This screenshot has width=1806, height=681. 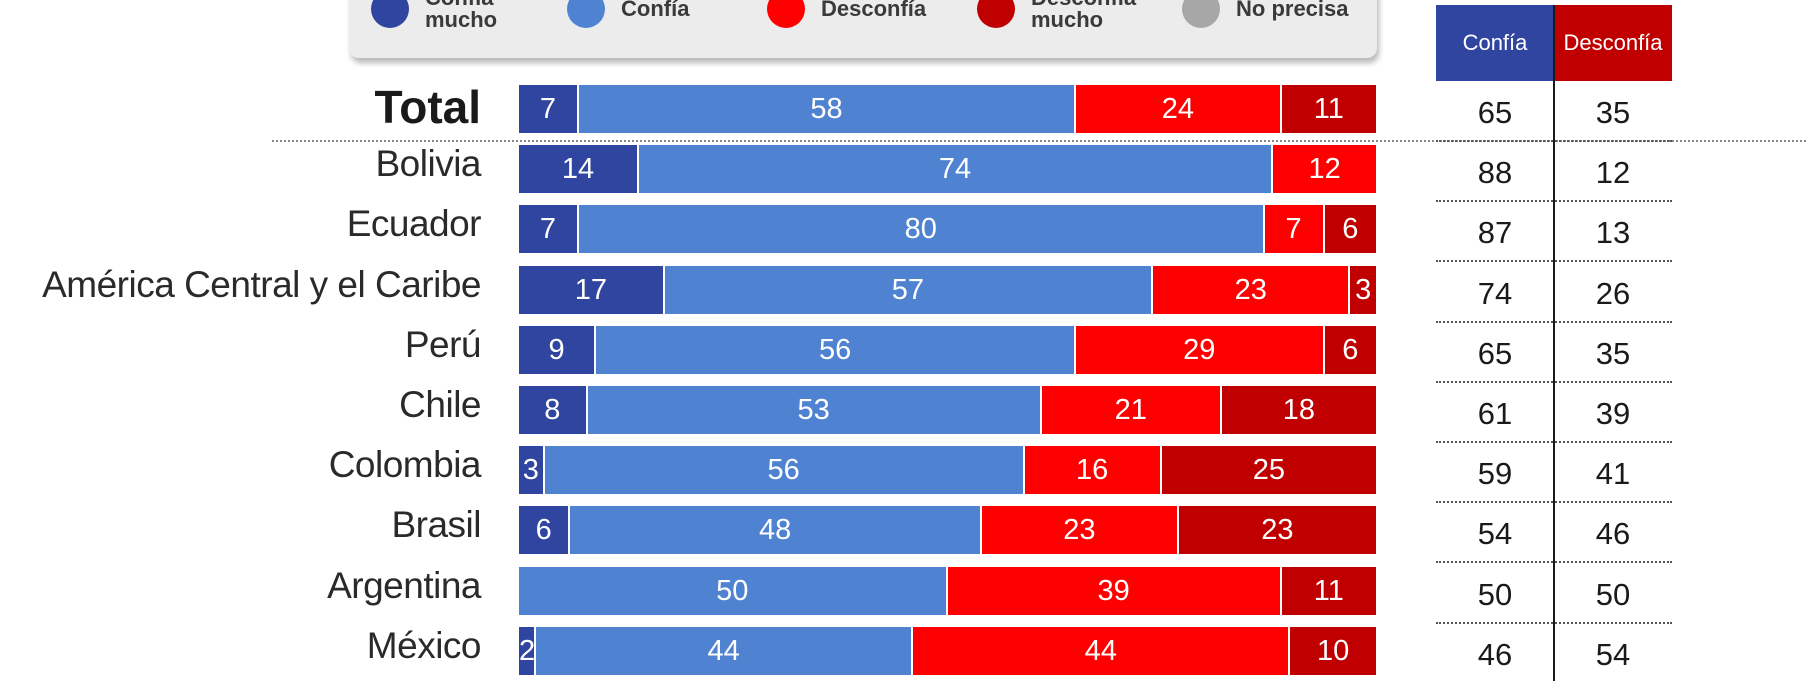 I want to click on bar-segment-desconfia: 21, so click(x=1131, y=410).